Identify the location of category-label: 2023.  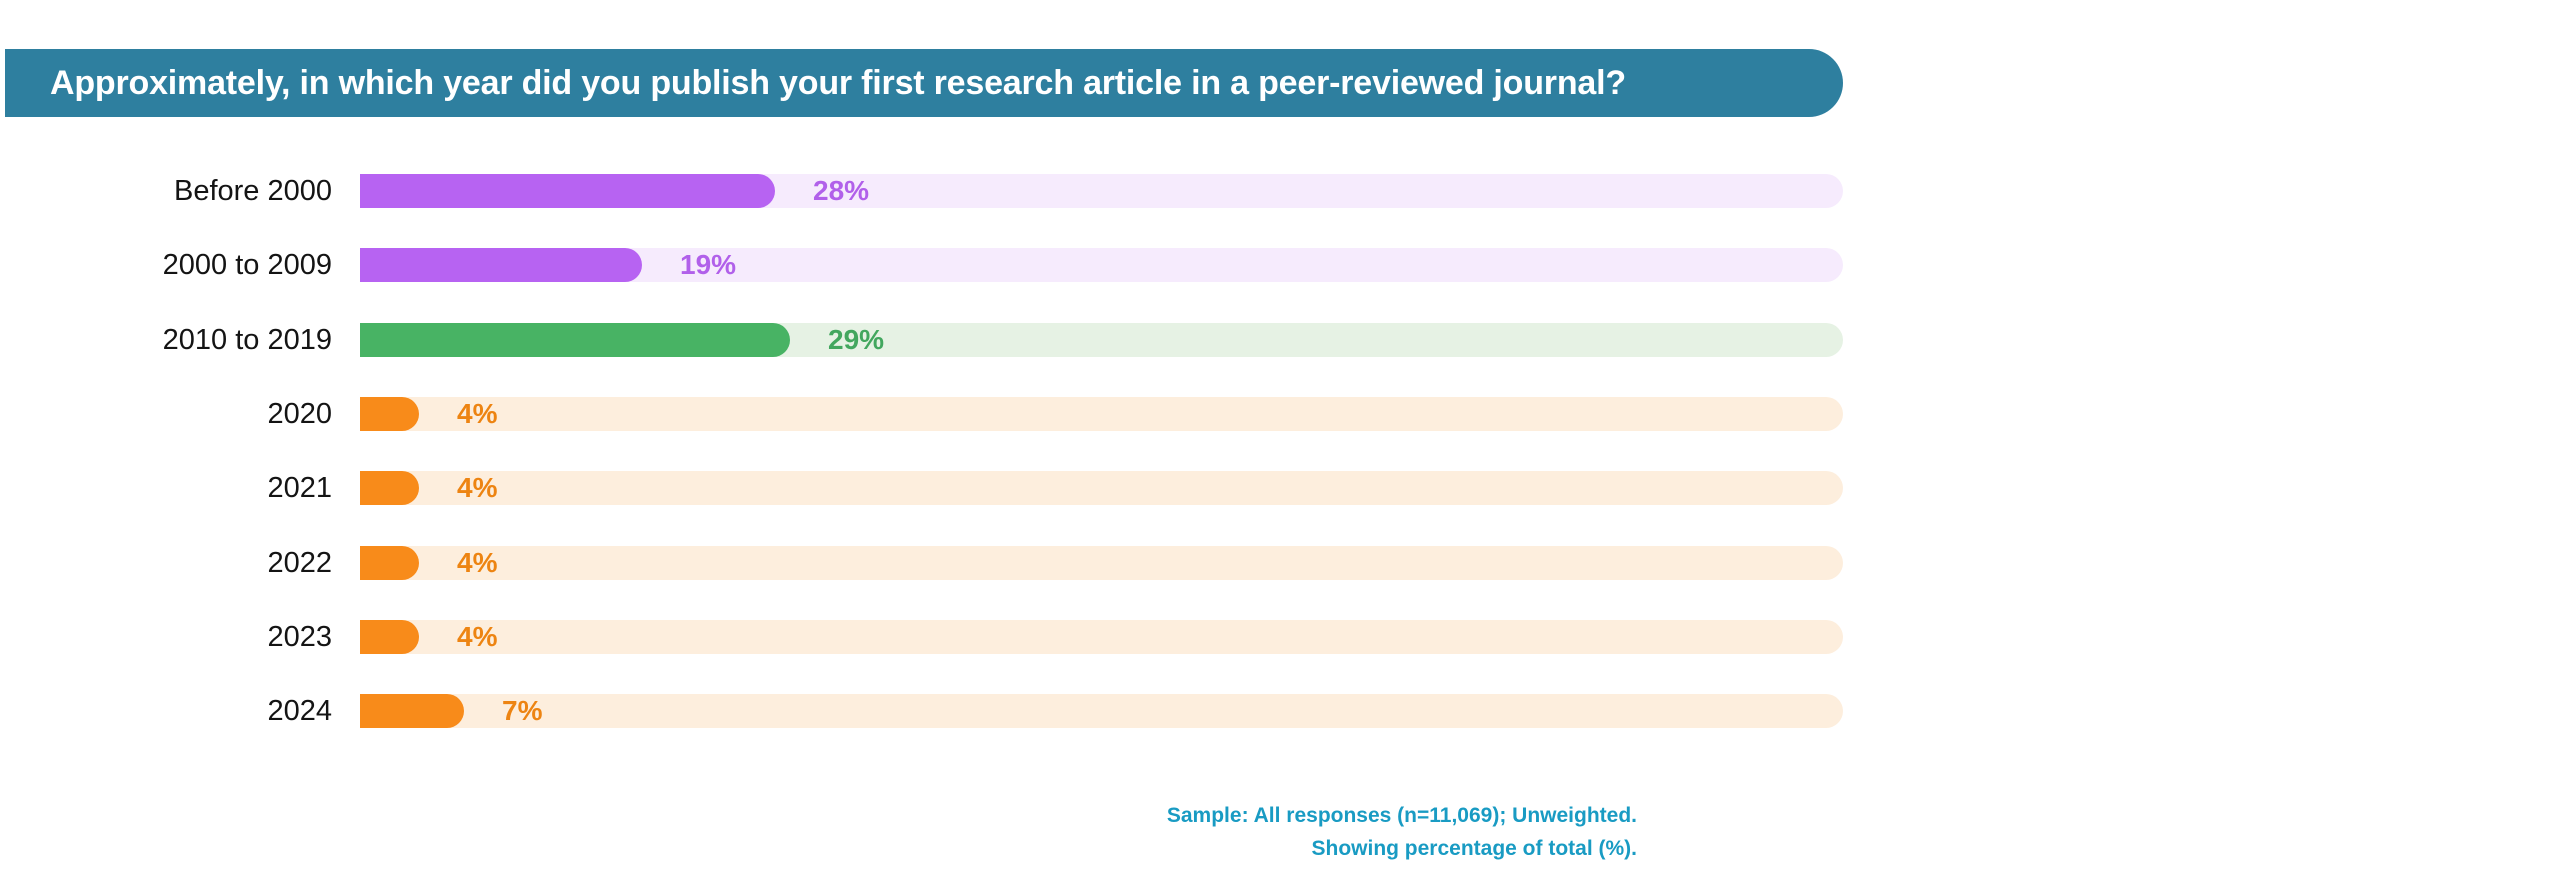
(299, 637).